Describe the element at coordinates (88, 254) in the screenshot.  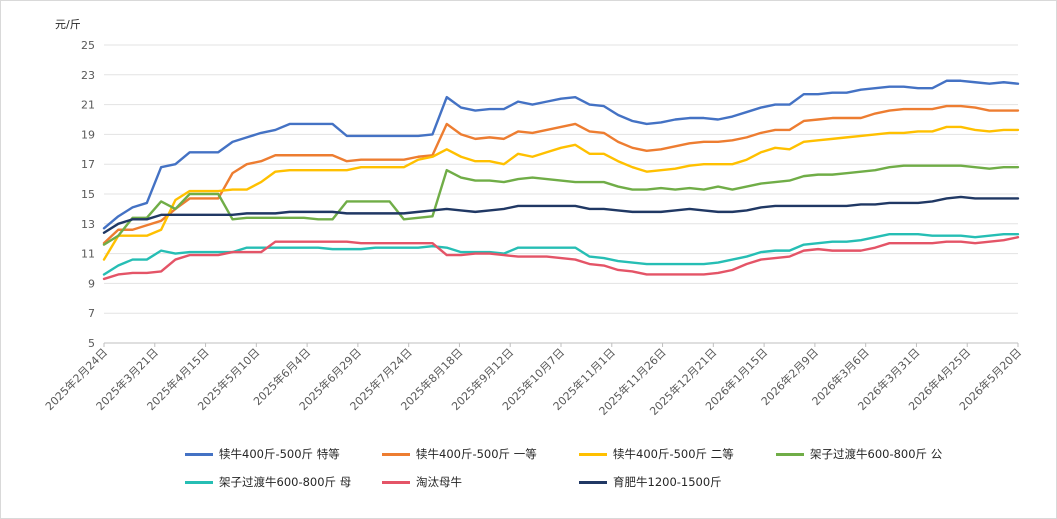
I see `y-tick-label: 11` at that location.